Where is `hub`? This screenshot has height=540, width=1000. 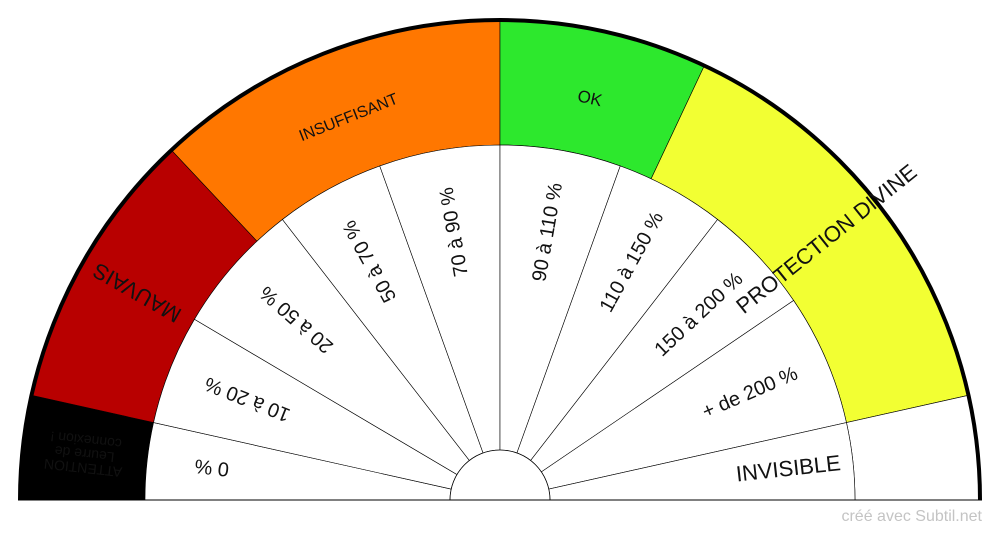
hub is located at coordinates (500, 475).